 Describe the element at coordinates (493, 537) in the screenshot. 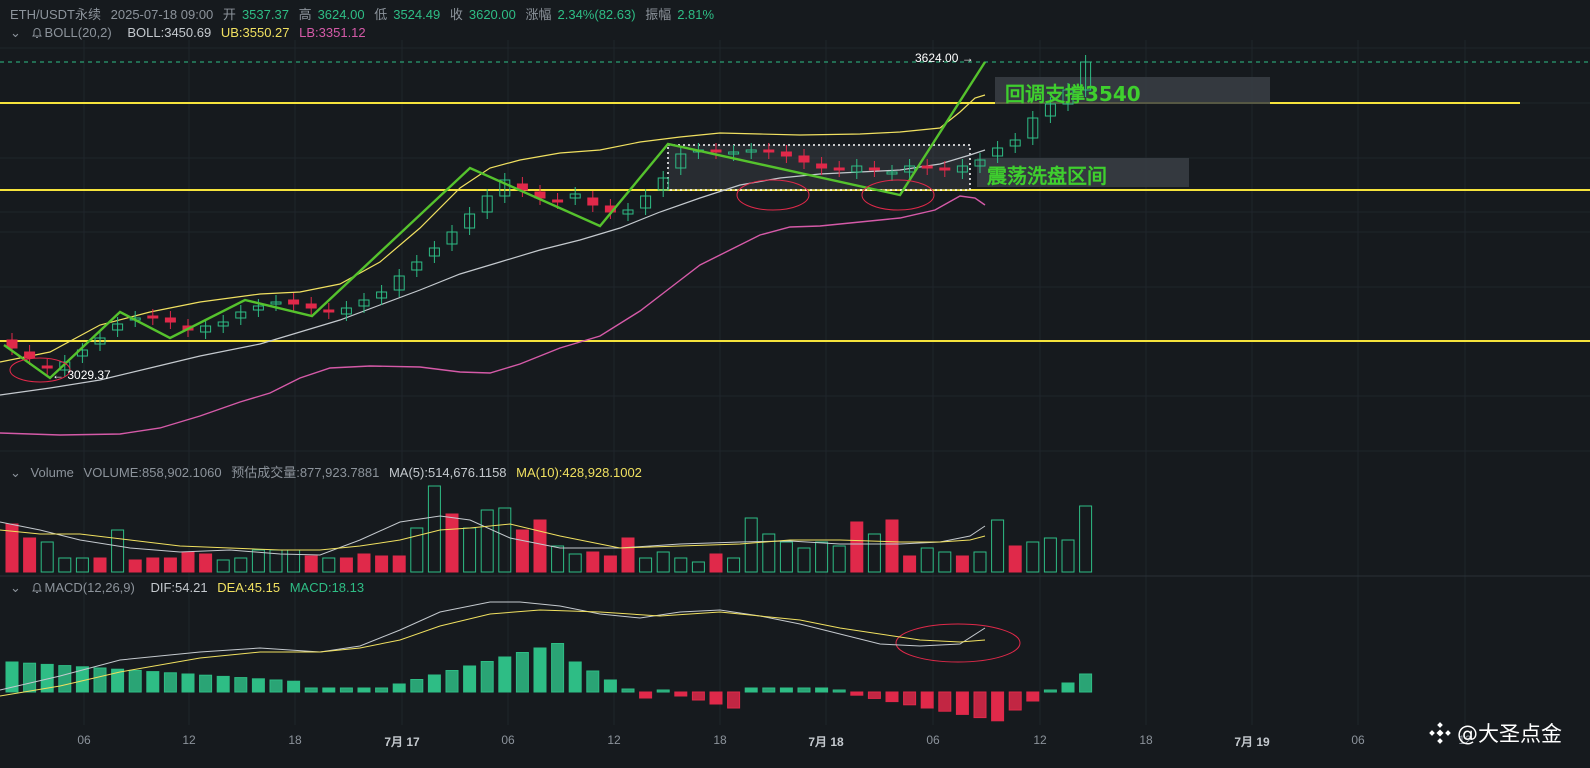

I see `volume-ma10-line` at that location.